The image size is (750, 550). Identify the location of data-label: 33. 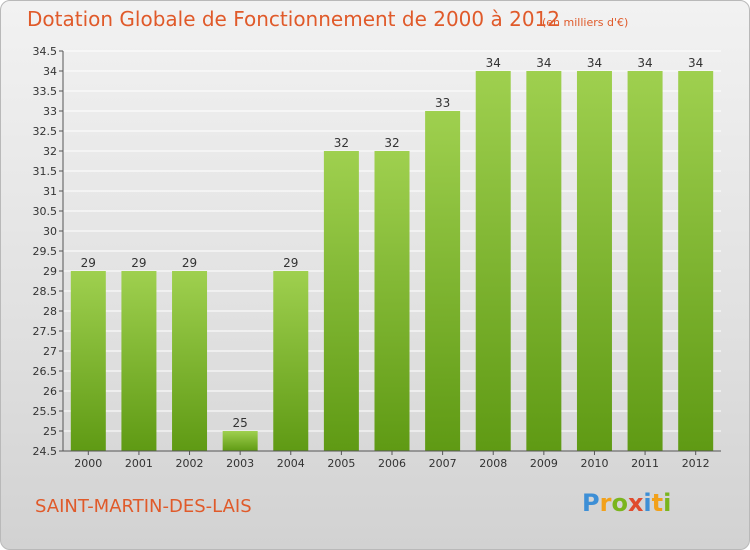
(442, 103).